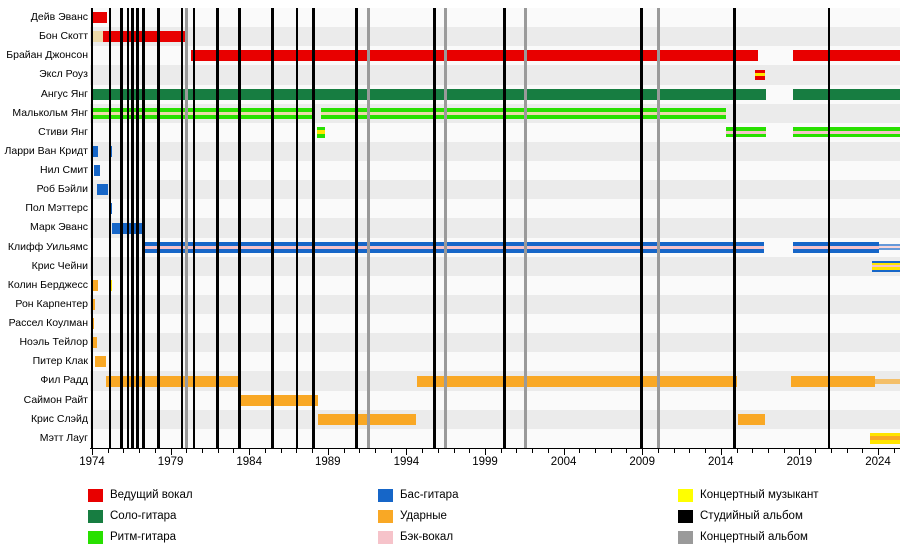  I want to click on legend-swatch-green, so click(95, 537).